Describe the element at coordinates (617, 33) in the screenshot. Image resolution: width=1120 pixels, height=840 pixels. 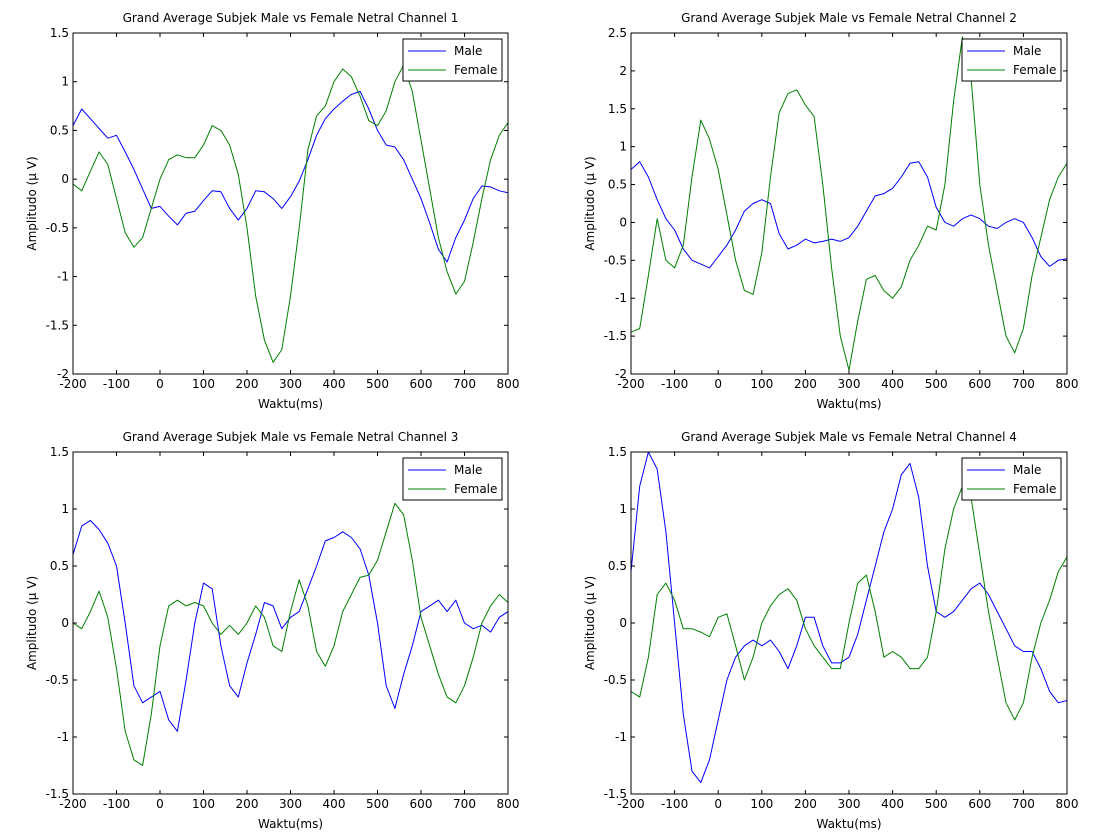
I see `y-tick-label: 2.5` at that location.